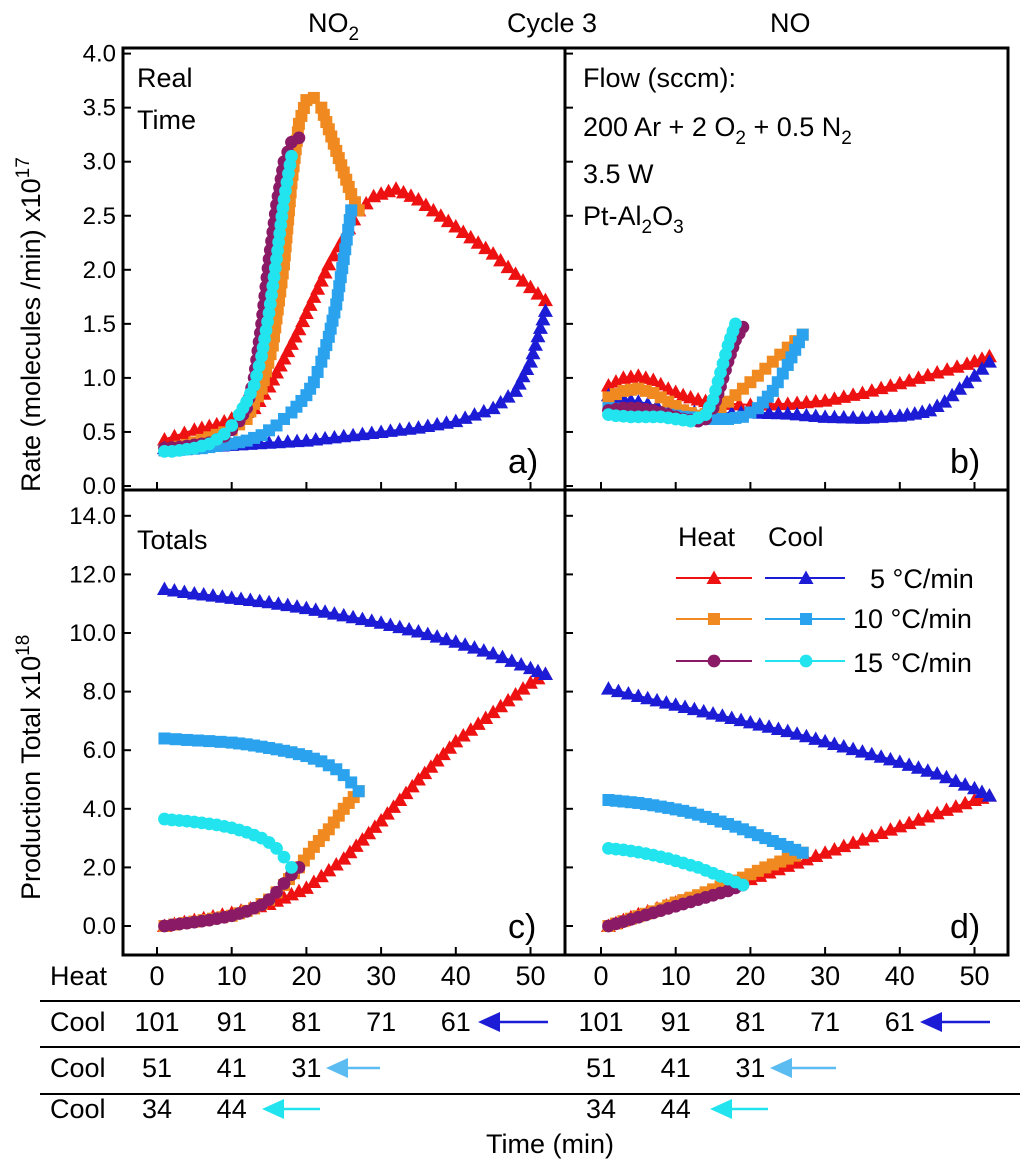  Describe the element at coordinates (99, 750) in the screenshot. I see `bottom-y-tick-label: 6.0` at that location.